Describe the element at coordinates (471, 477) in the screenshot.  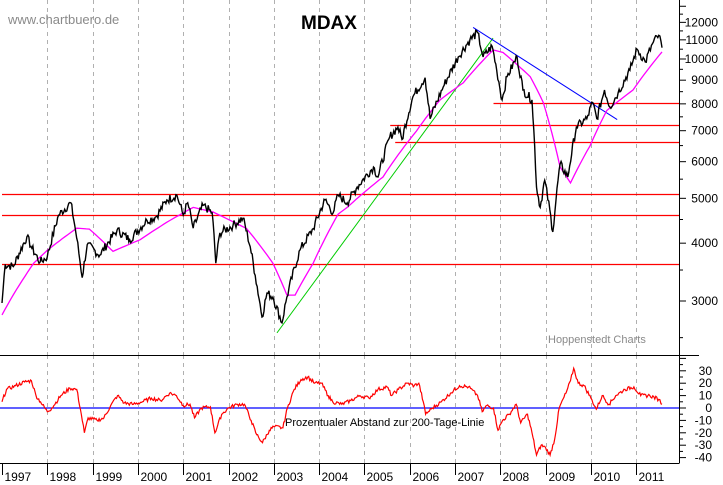
I see `x-tick-label: 2007` at that location.